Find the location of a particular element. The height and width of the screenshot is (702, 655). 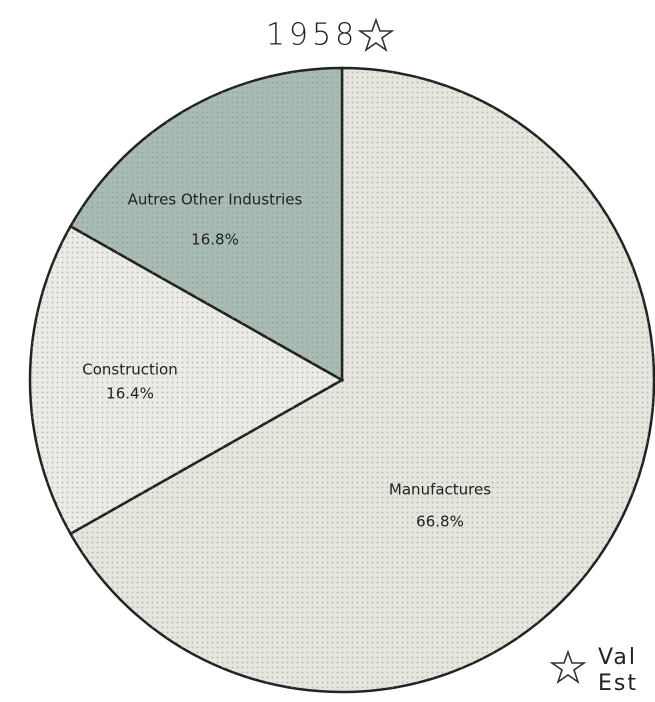

slice-label: Construction is located at coordinates (130, 370).